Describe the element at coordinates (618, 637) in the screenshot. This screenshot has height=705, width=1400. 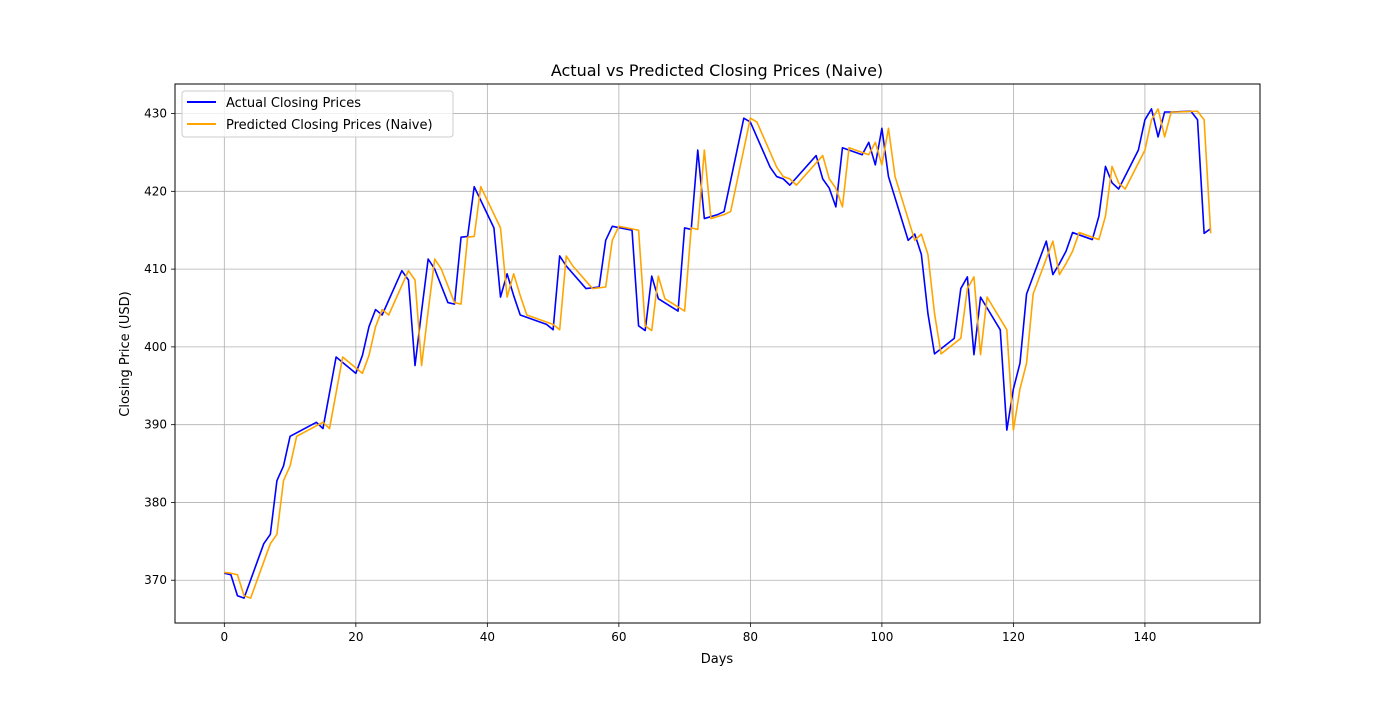
I see `x-tick-label-3: 60` at that location.